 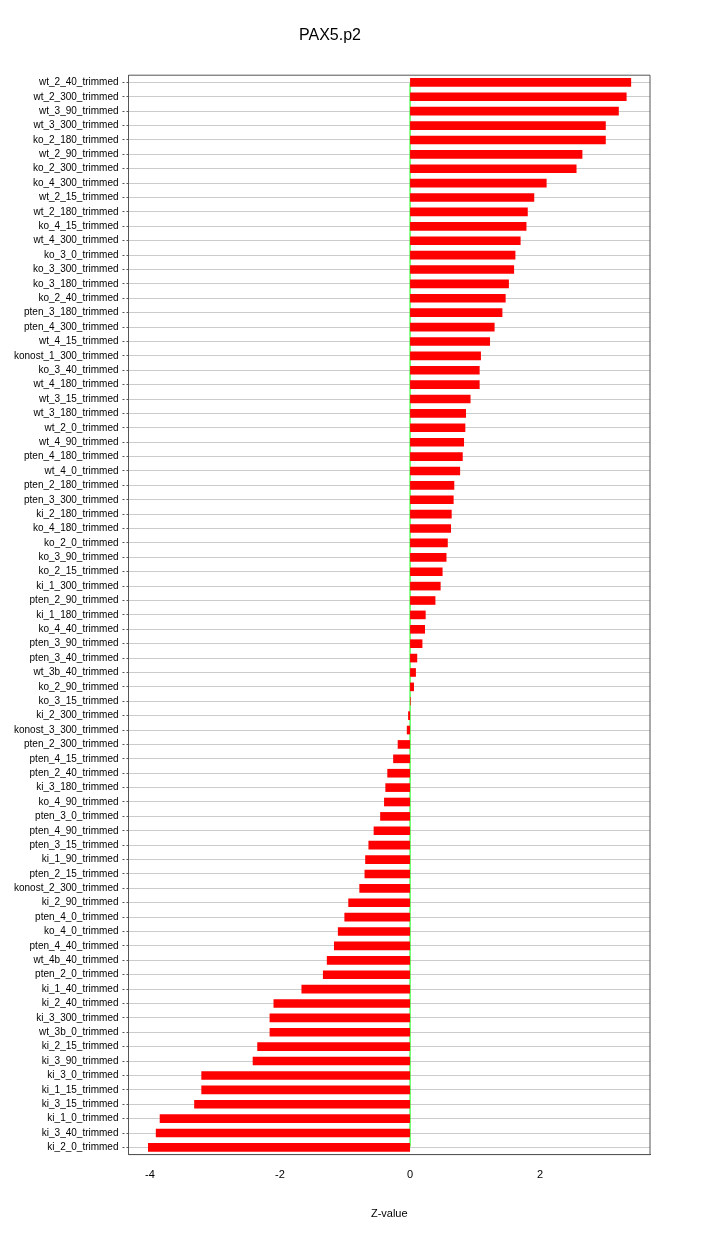 What do you see at coordinates (77, 816) in the screenshot?
I see `y-tick-label: pten_3_0_trimmed` at bounding box center [77, 816].